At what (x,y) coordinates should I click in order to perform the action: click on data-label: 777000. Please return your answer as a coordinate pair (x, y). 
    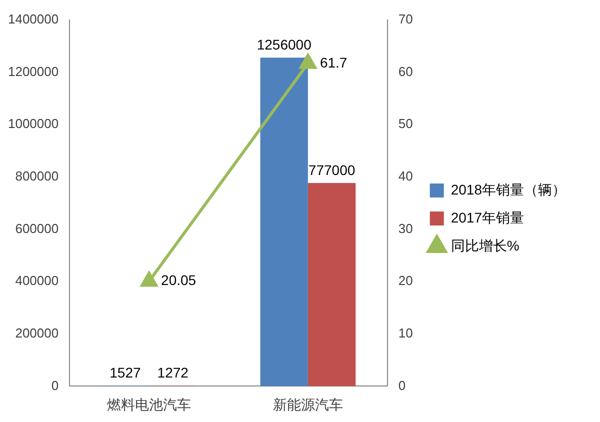
    Looking at the image, I should click on (332, 170).